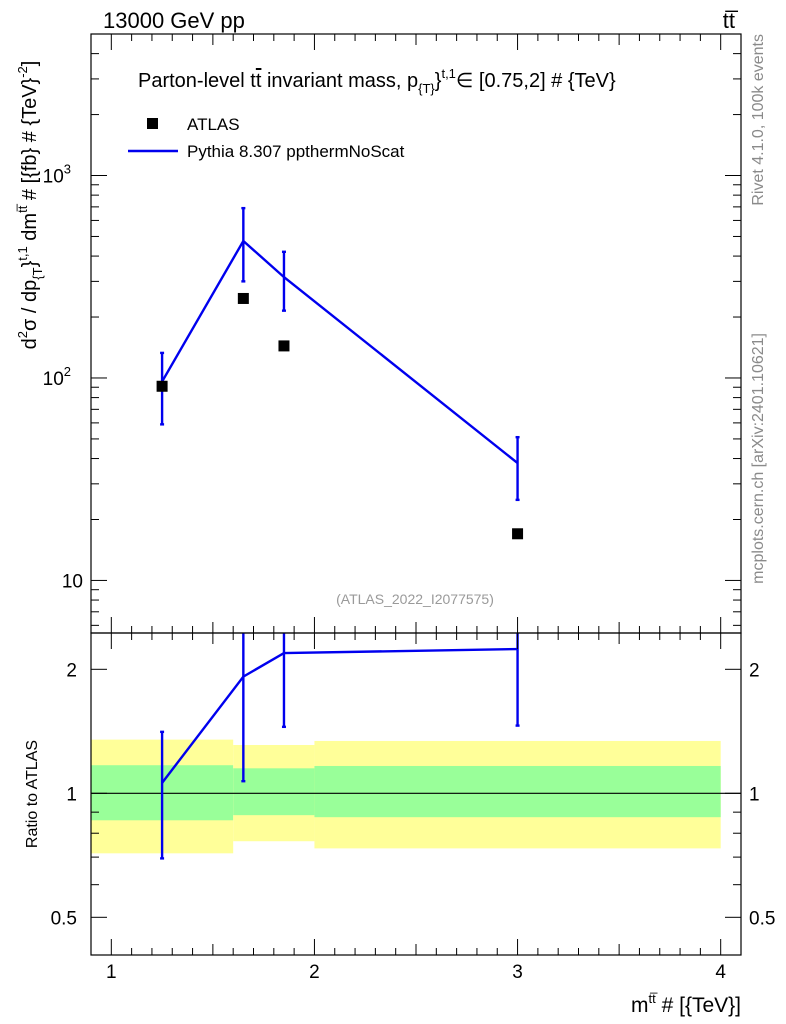  I want to click on ratio-y-tick-label-left: 1, so click(71, 794).